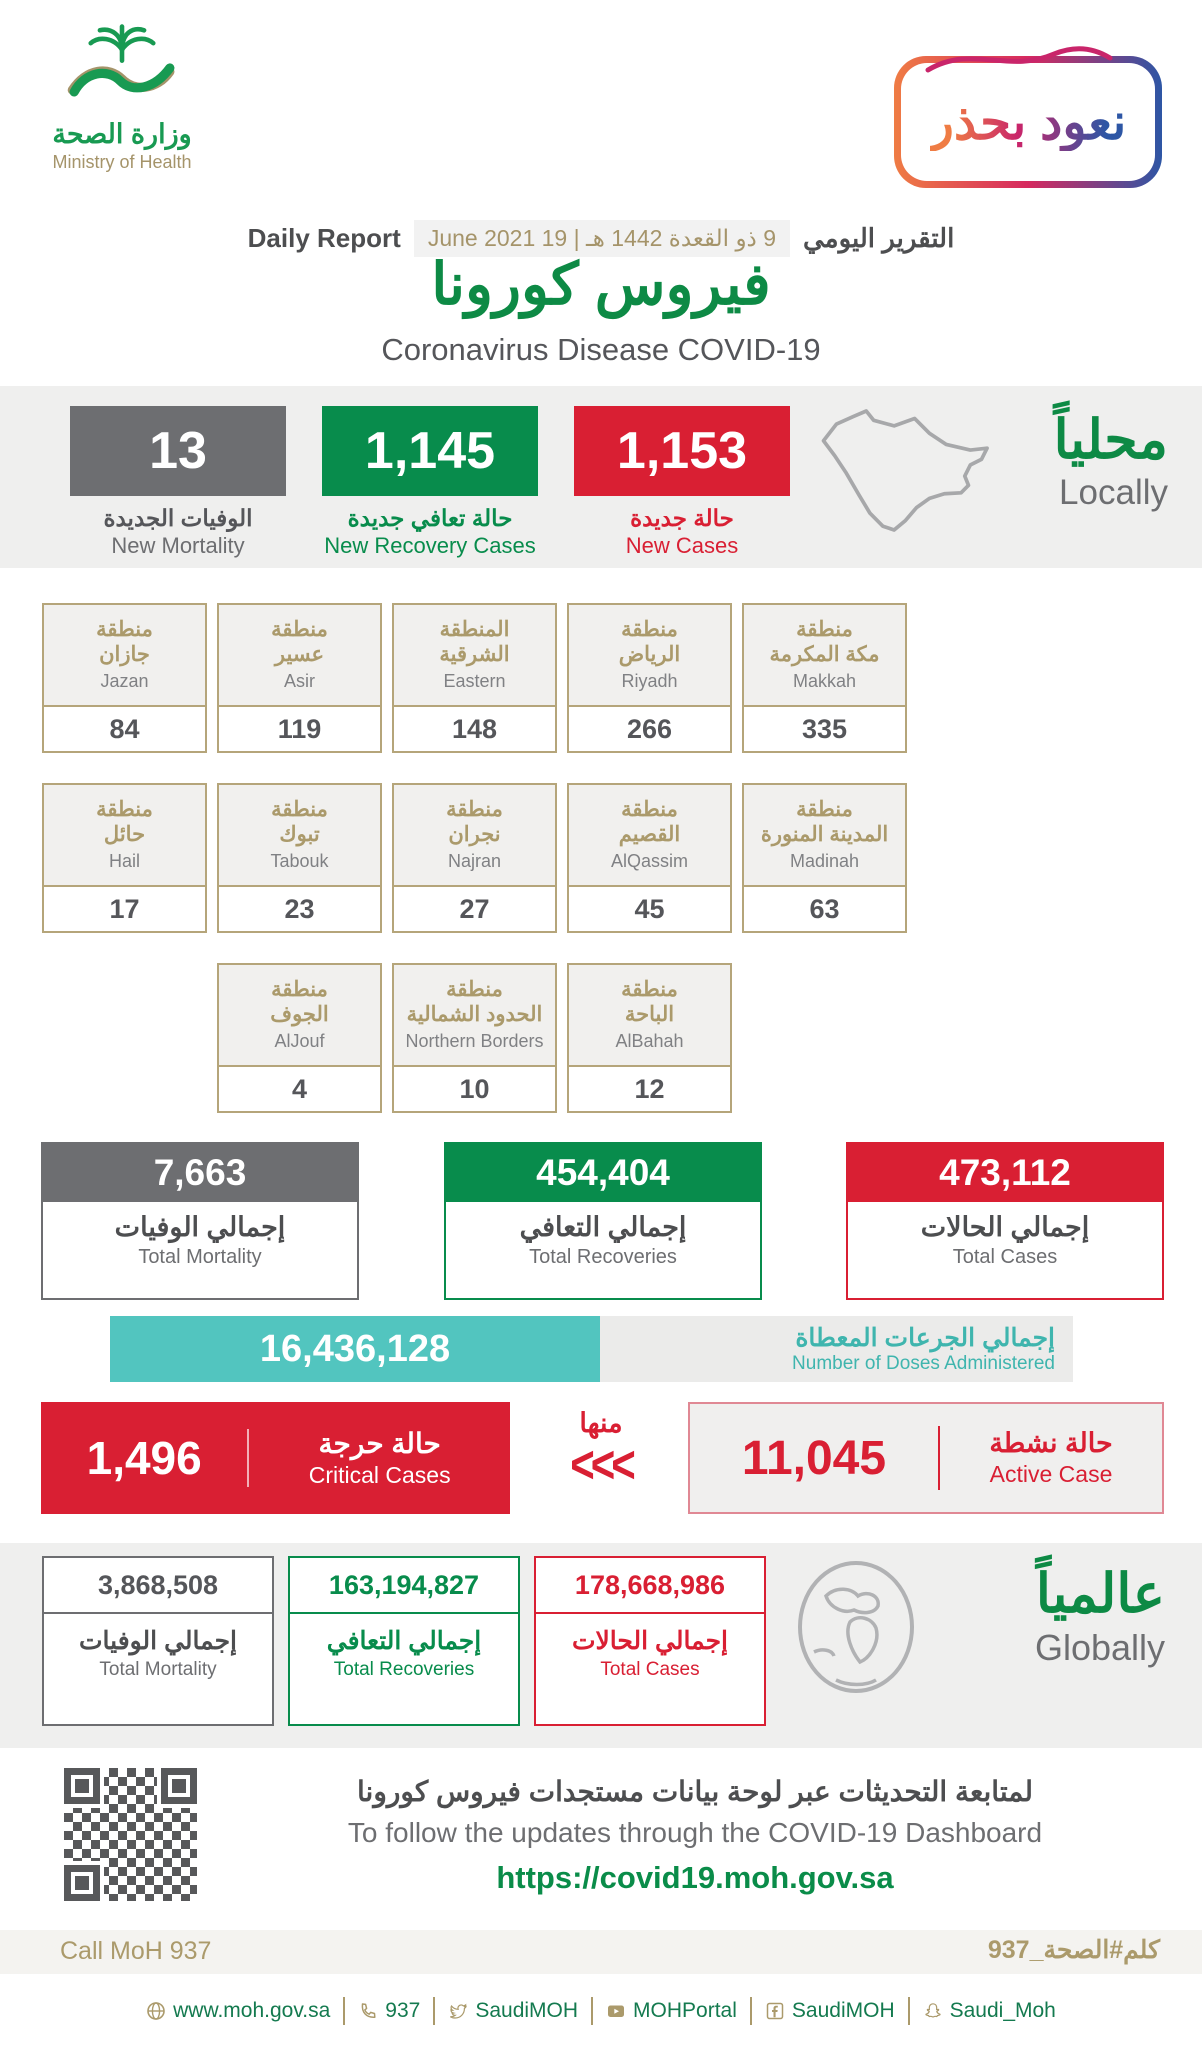 The width and height of the screenshot is (1202, 2048). I want to click on globe-icon, so click(856, 1627).